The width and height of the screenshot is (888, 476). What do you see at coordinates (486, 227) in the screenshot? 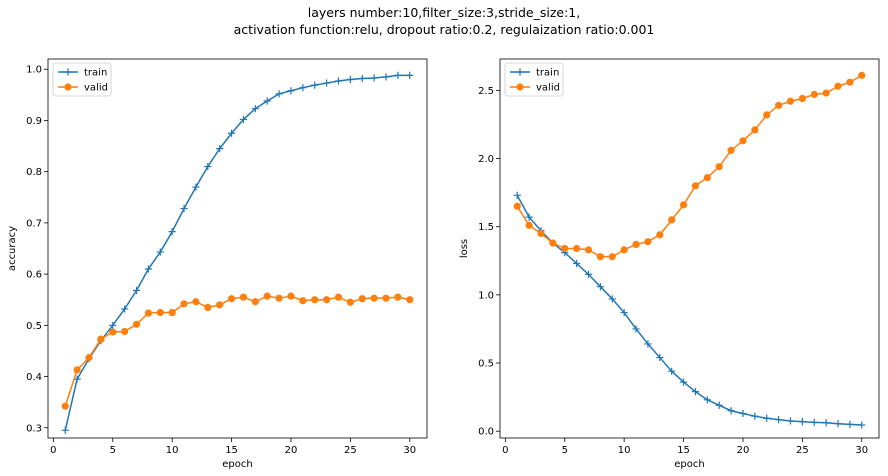
I see `y-tick-label: 1.5` at bounding box center [486, 227].